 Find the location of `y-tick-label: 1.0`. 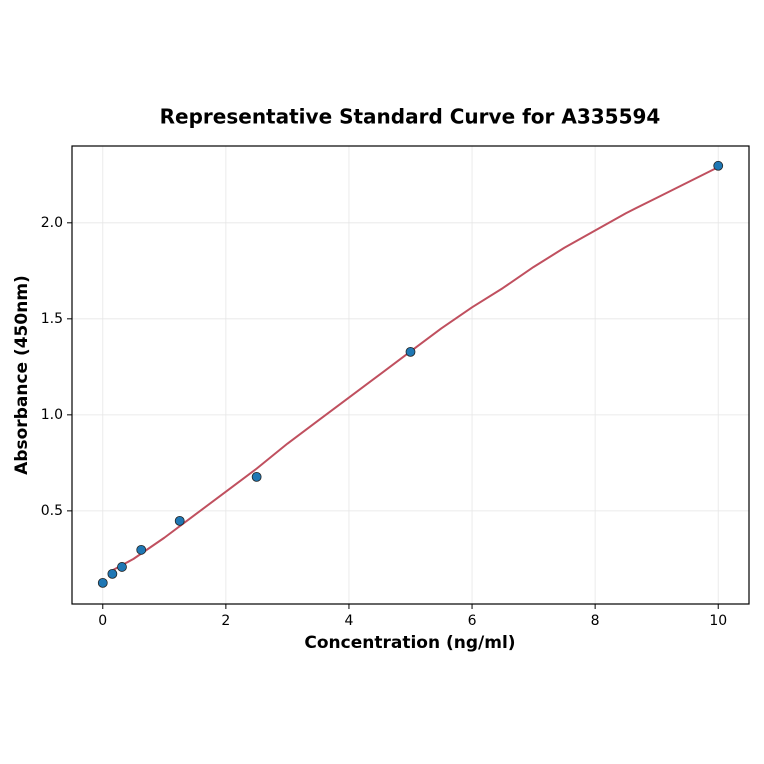

y-tick-label: 1.0 is located at coordinates (52, 415).